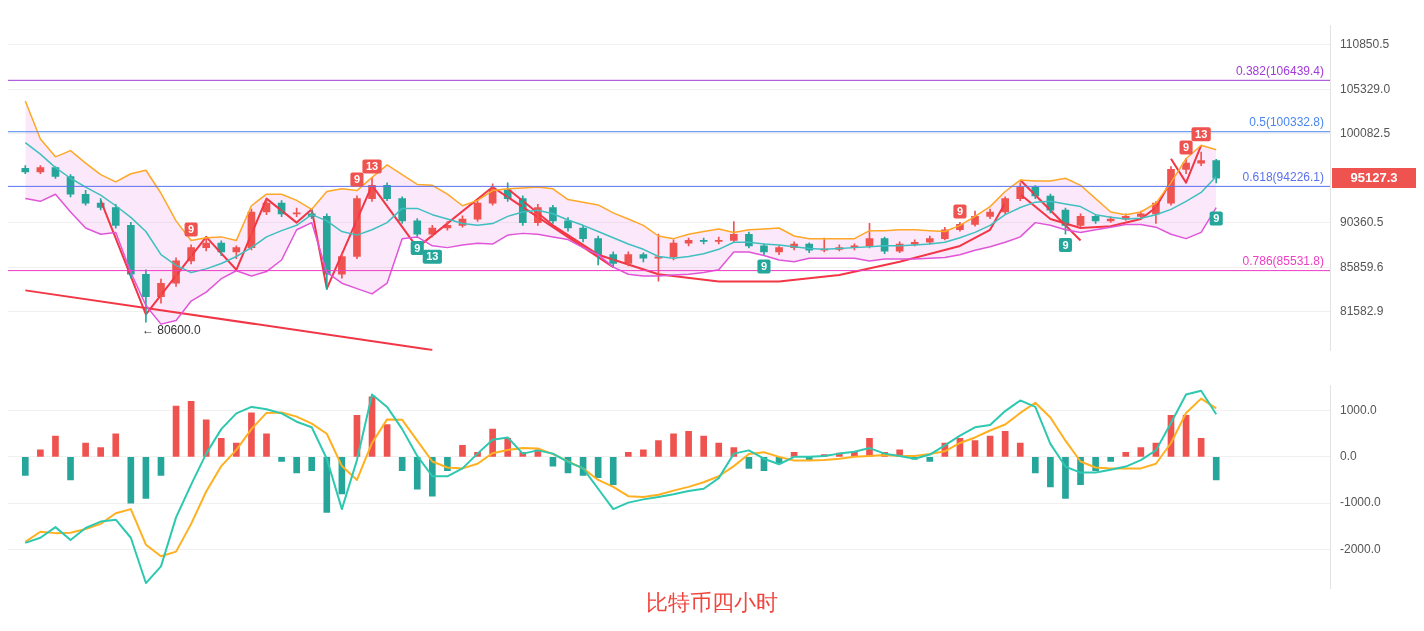  Describe the element at coordinates (1361, 548) in the screenshot. I see `y-tick-label: -2000.0` at that location.